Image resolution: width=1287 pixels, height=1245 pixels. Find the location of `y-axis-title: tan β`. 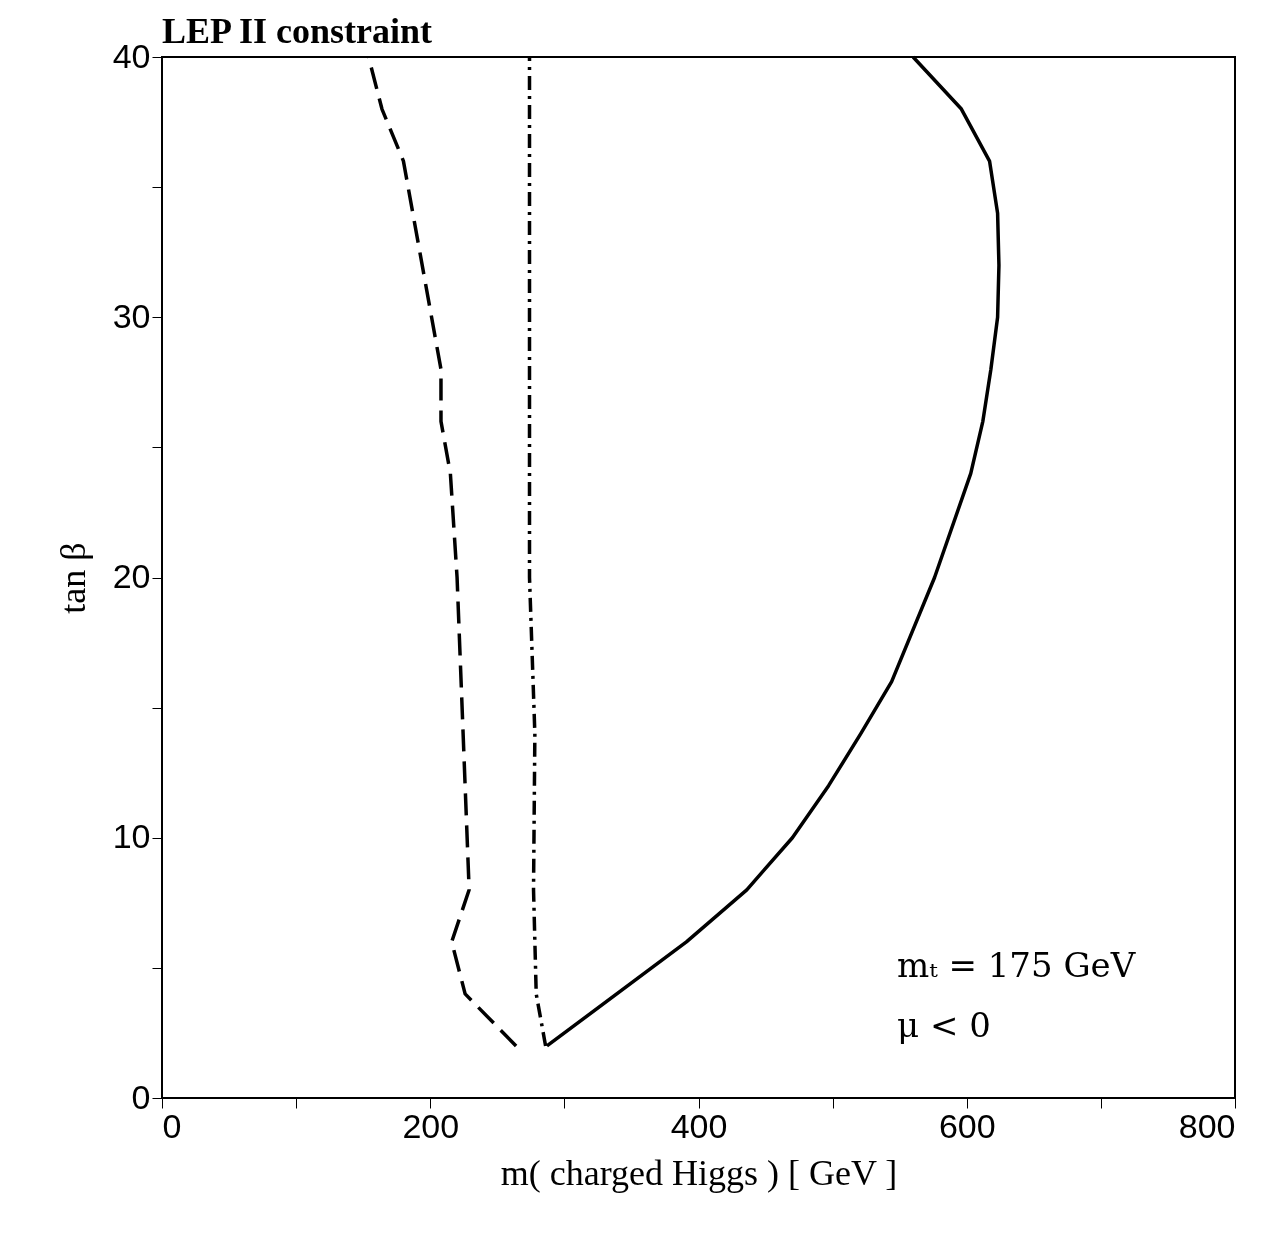

y-axis-title: tan β is located at coordinates (72, 578).